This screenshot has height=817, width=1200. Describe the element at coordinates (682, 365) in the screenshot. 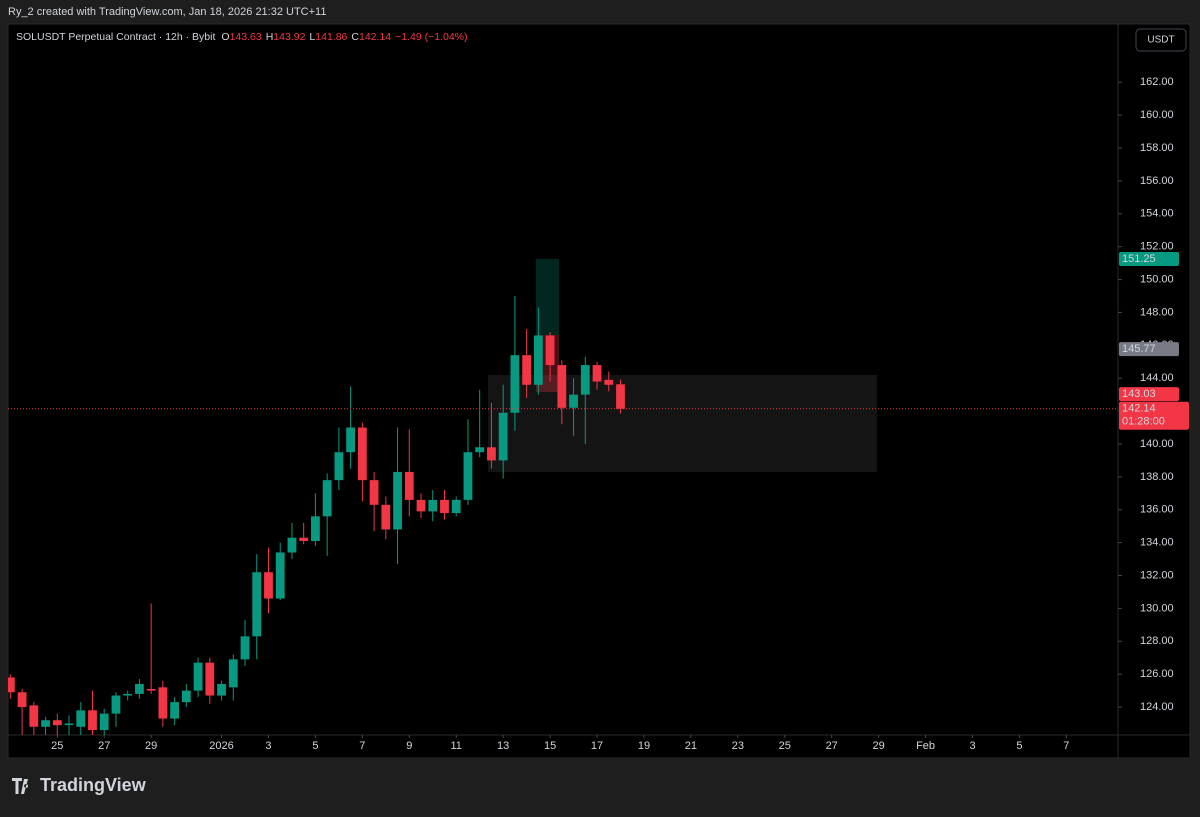

I see `drawings` at that location.